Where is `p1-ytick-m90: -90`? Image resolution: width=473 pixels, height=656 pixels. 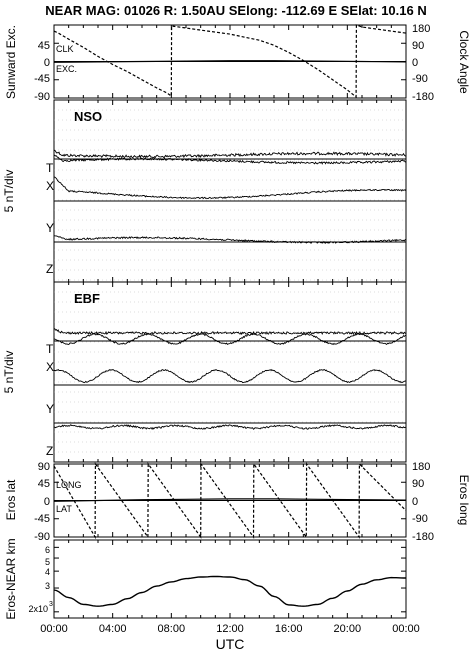 p1-ytick-m90: -90 is located at coordinates (42, 97).